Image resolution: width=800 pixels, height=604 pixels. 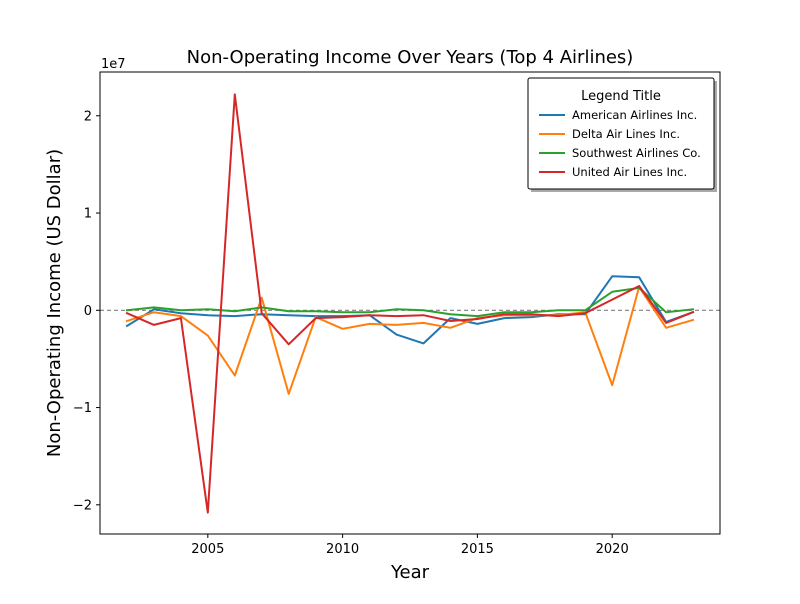 What do you see at coordinates (410, 572) in the screenshot?
I see `x-axis-label: Year` at bounding box center [410, 572].